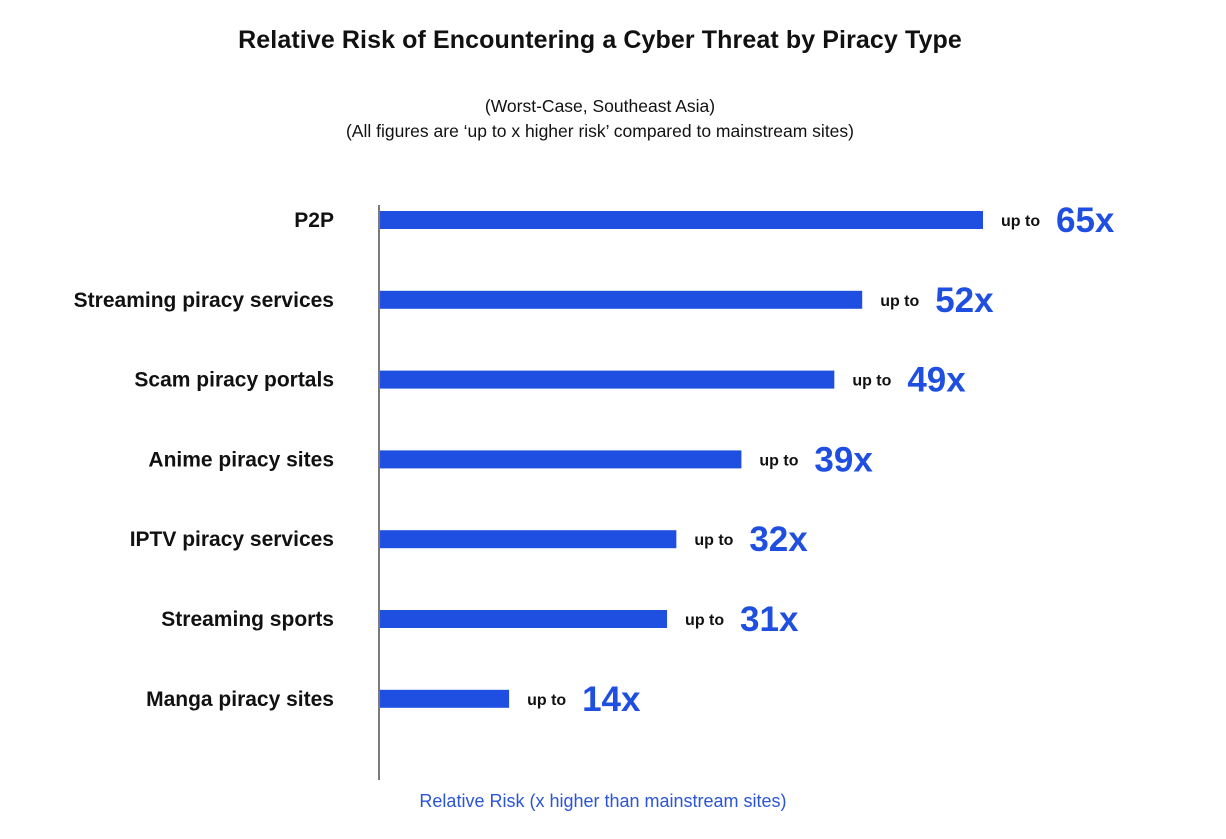 The width and height of the screenshot is (1226, 839). I want to click on category-label: Anime piracy sites, so click(241, 459).